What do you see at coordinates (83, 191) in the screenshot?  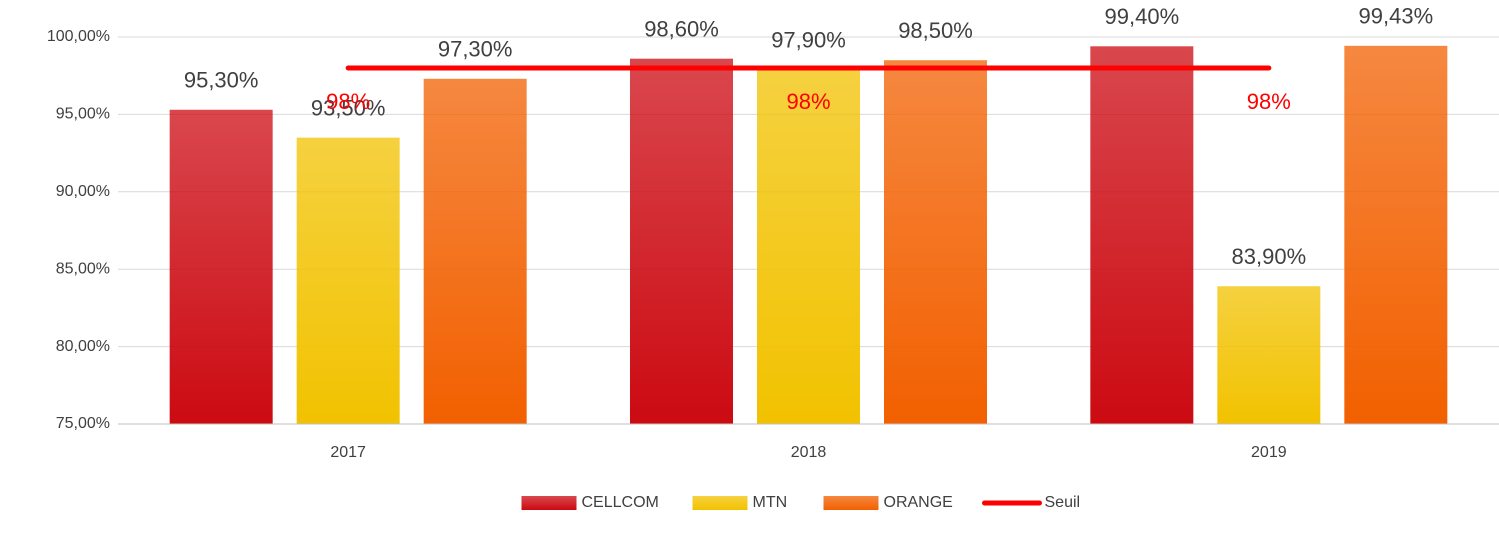 I see `y-tick-label: 90,00%` at bounding box center [83, 191].